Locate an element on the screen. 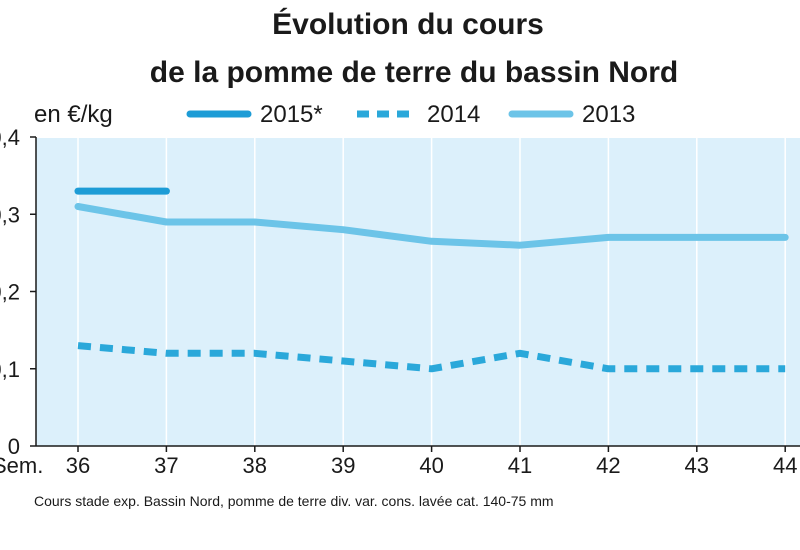  legend-label: 2013 is located at coordinates (608, 114).